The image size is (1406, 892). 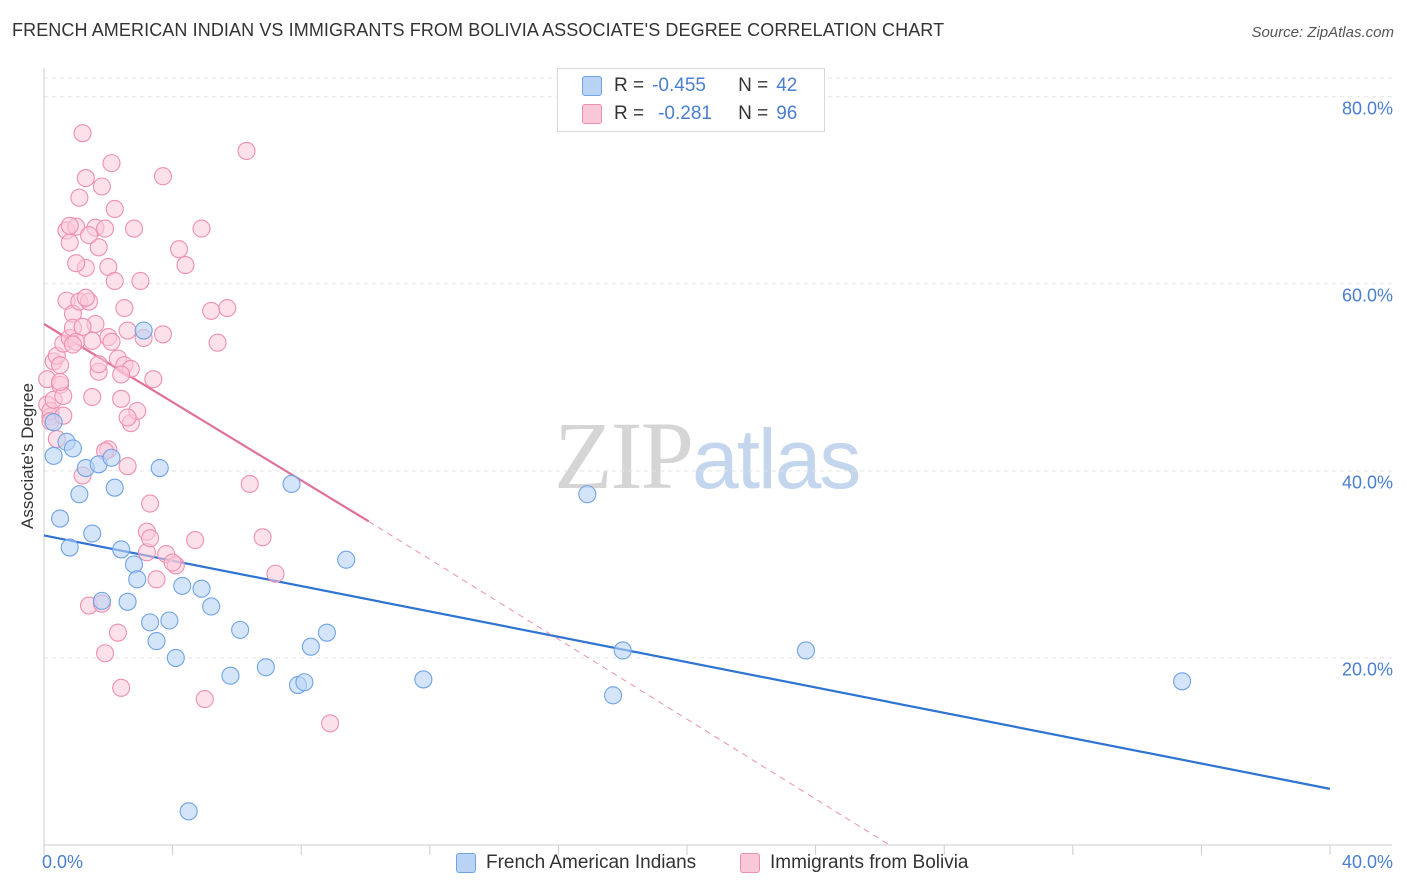 I want to click on source-label: Source: ZipAtlas.com, so click(x=1322, y=32).